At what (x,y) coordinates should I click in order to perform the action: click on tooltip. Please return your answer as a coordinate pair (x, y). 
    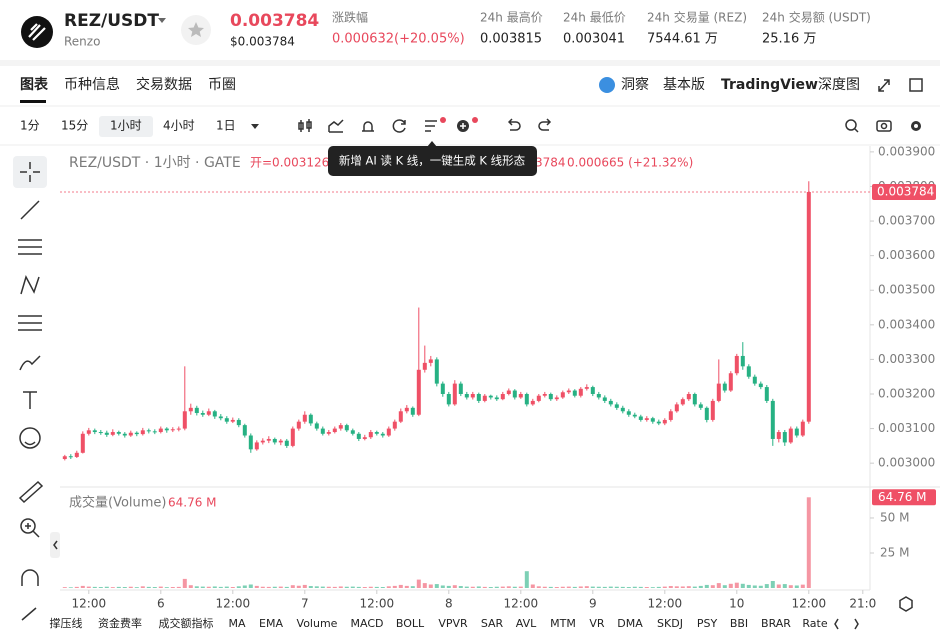
    Looking at the image, I should click on (432, 161).